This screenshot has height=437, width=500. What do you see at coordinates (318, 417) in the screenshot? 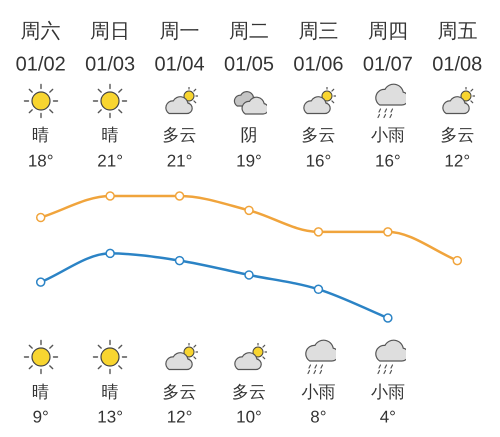
I see `data-label: 8°` at bounding box center [318, 417].